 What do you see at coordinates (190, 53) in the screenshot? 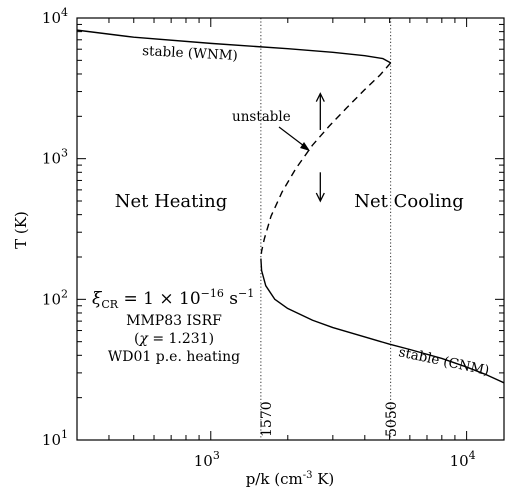
I see `stable-wnm-label: stable (WNM)` at bounding box center [190, 53].